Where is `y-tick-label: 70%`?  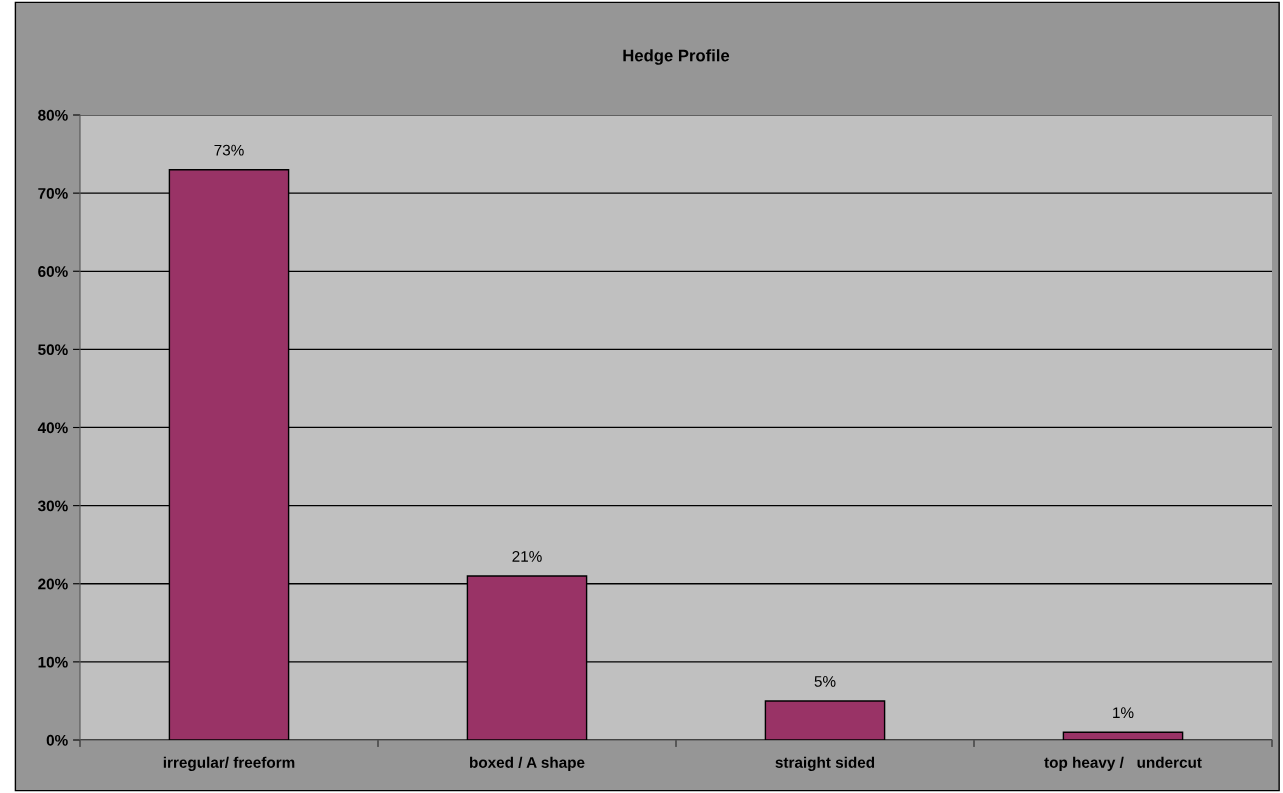 y-tick-label: 70% is located at coordinates (53, 193).